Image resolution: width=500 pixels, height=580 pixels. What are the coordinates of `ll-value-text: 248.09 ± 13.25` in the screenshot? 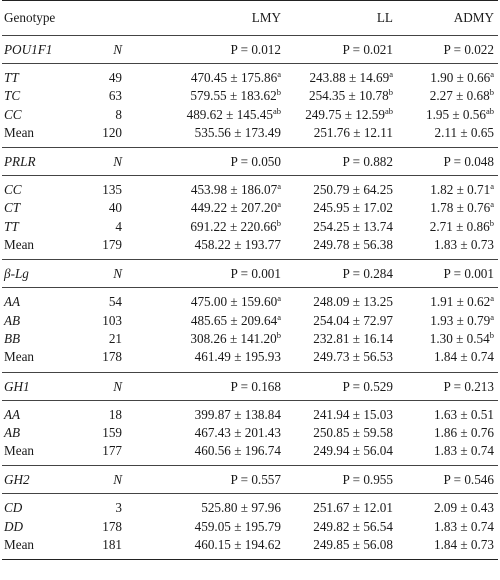 It's located at (353, 302).